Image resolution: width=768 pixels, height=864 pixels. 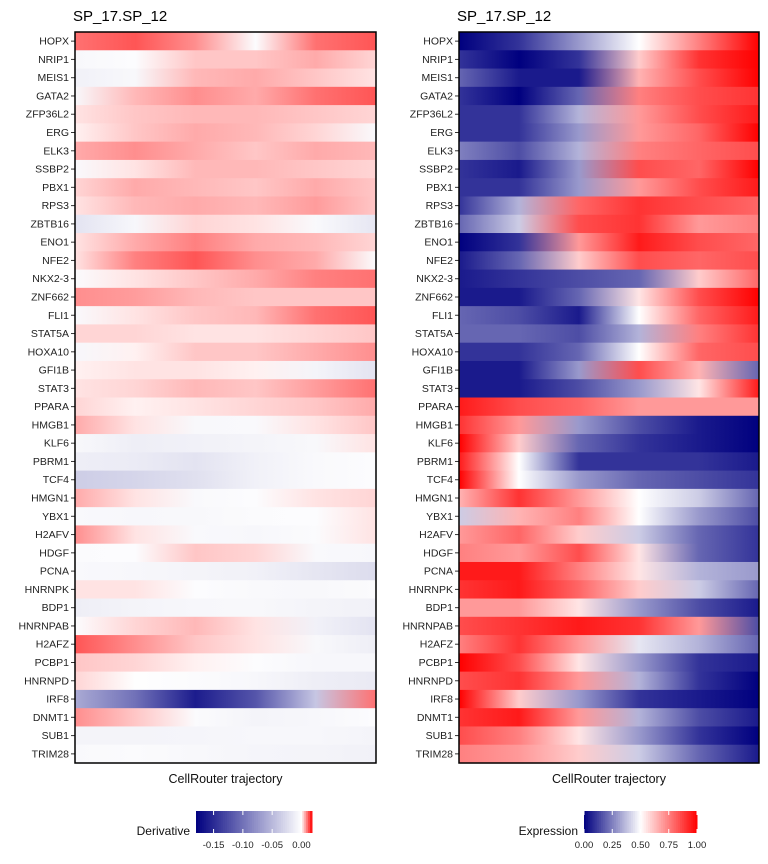 I want to click on row-label: TCF4, so click(x=440, y=480).